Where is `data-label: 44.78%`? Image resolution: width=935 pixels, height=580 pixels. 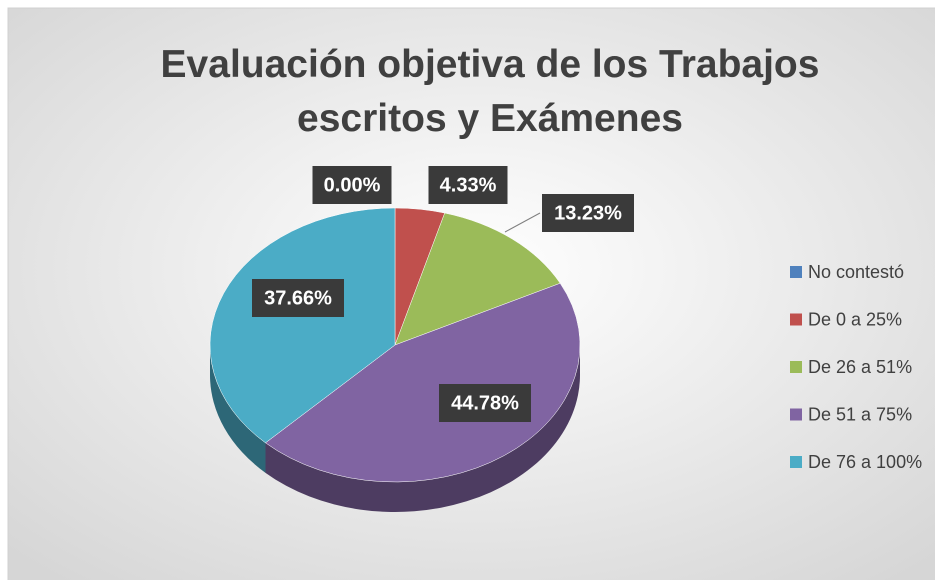 data-label: 44.78% is located at coordinates (485, 403).